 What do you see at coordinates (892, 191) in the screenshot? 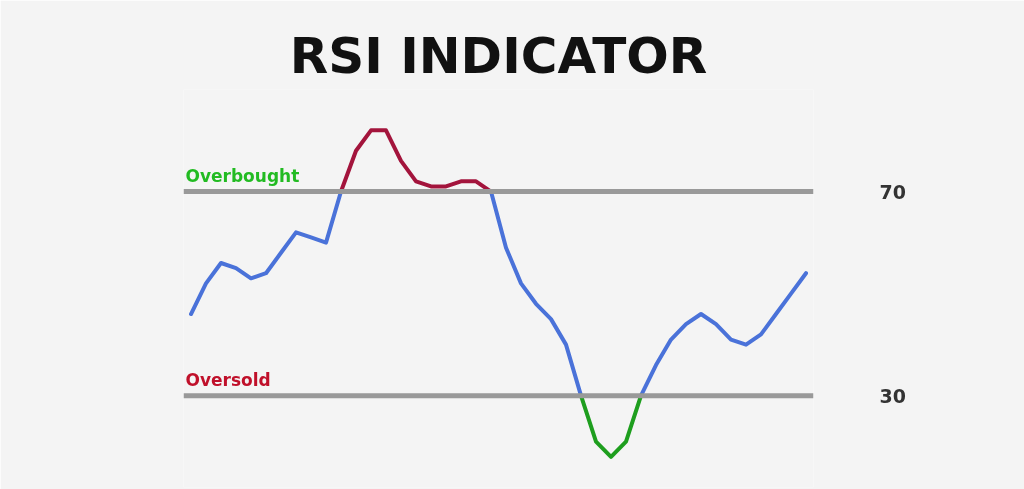
I see `y-tick-label: 70` at bounding box center [892, 191].